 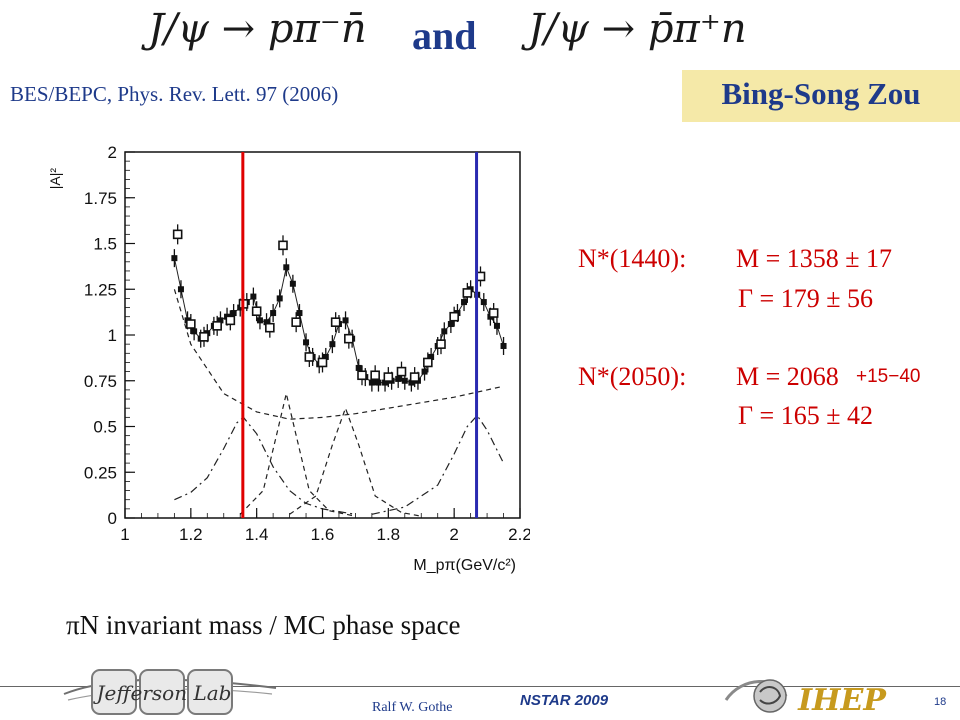 I want to click on chart-markers, so click(x=360, y=335).